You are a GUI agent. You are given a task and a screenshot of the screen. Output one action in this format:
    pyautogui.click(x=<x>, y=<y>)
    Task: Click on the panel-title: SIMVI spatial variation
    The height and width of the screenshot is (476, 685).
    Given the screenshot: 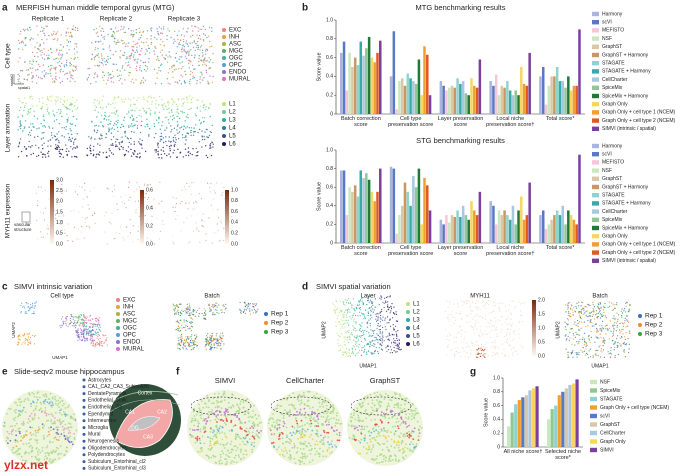 What is the action you would take?
    pyautogui.click(x=353, y=286)
    